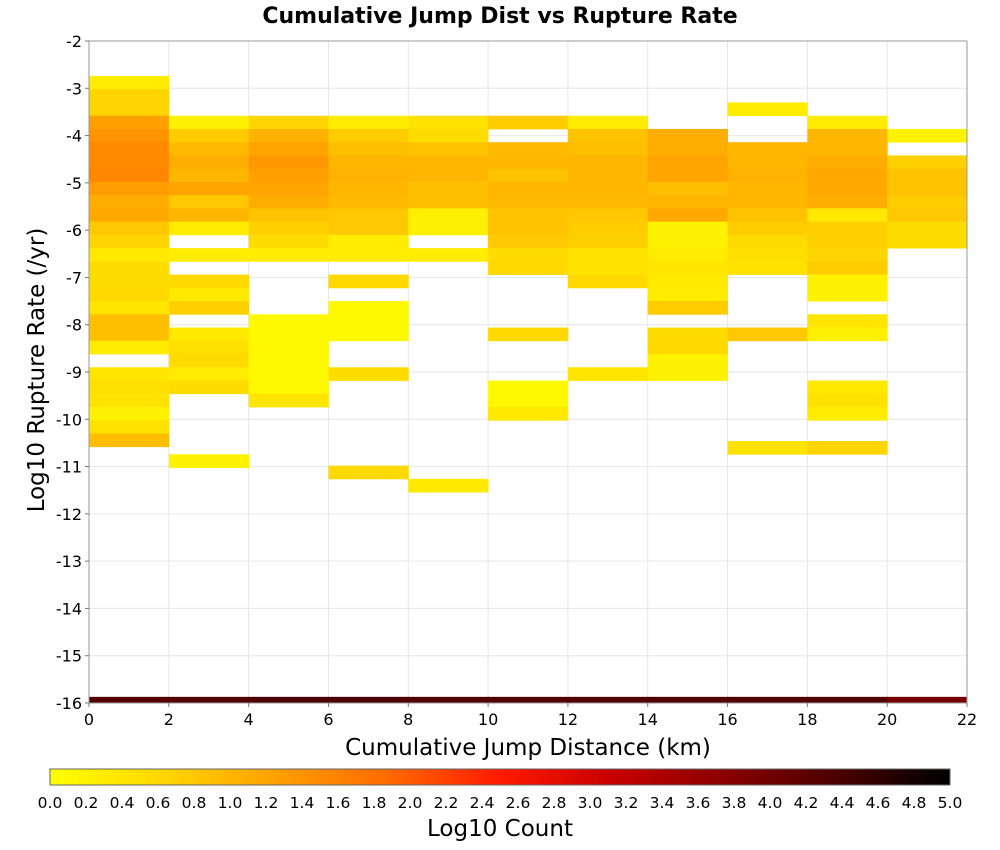  What do you see at coordinates (69, 419) in the screenshot?
I see `y-tick-label: -10` at bounding box center [69, 419].